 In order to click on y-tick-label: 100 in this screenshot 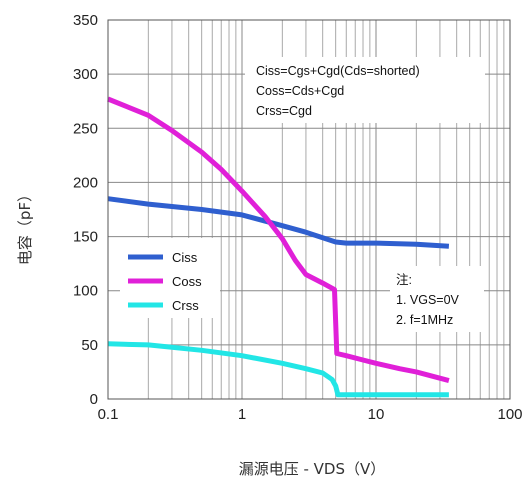, I will do `click(85, 291)`.